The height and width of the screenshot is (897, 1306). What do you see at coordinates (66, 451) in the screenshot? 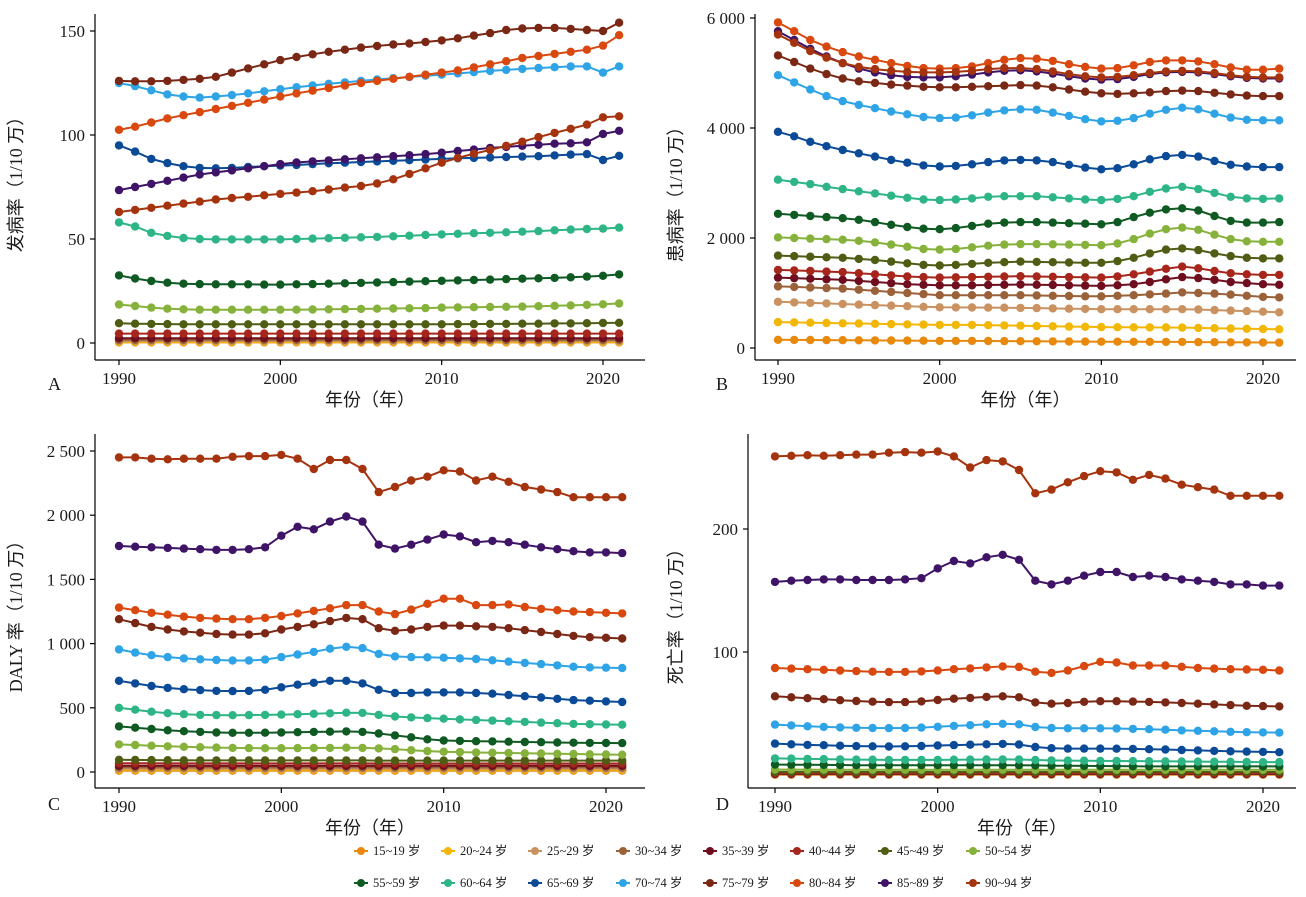
I see `y-tick-label: 2 500` at bounding box center [66, 451].